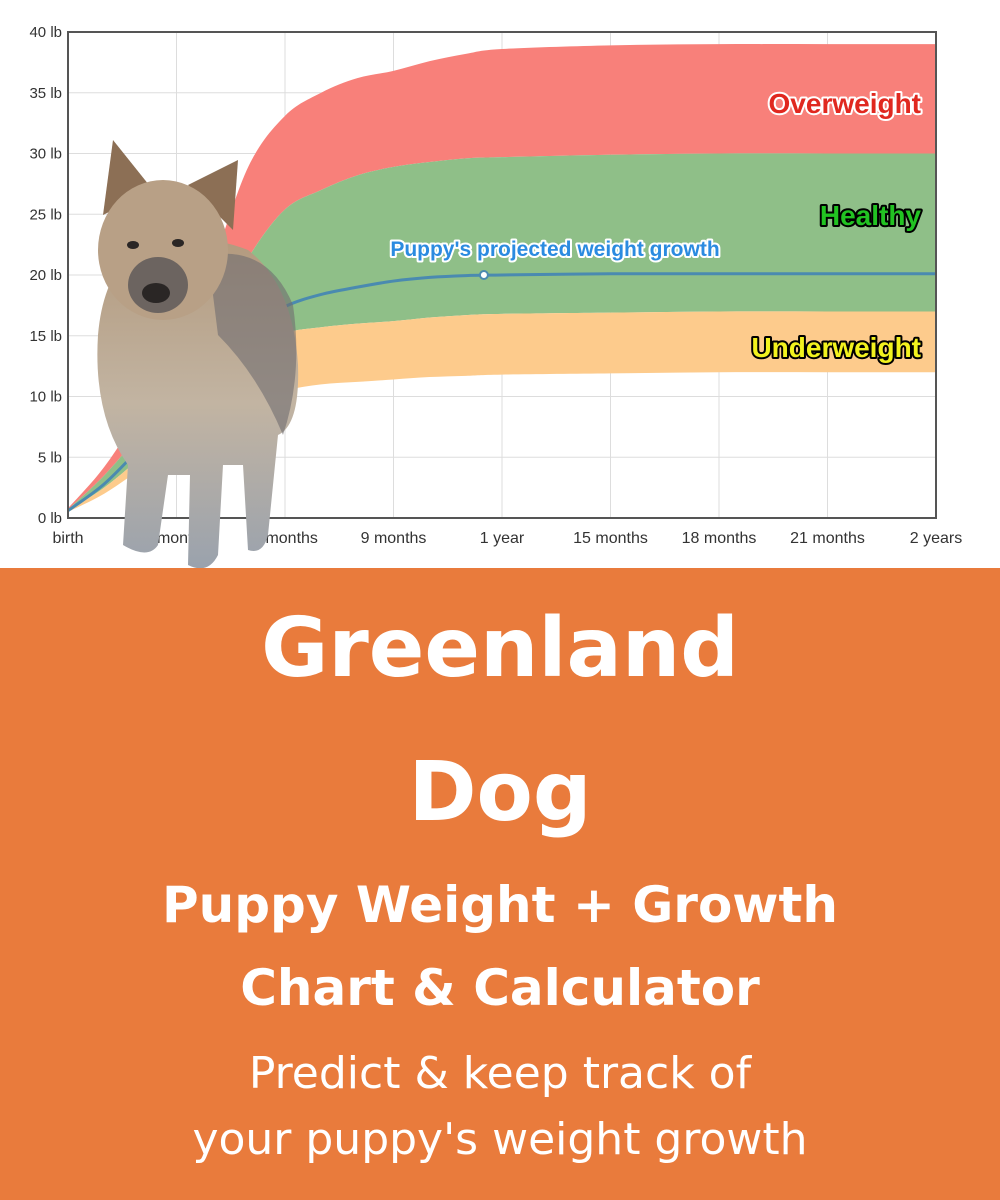 This screenshot has height=1200, width=1000. Describe the element at coordinates (45, 275) in the screenshot. I see `y-tick-label: 20 lb` at that location.